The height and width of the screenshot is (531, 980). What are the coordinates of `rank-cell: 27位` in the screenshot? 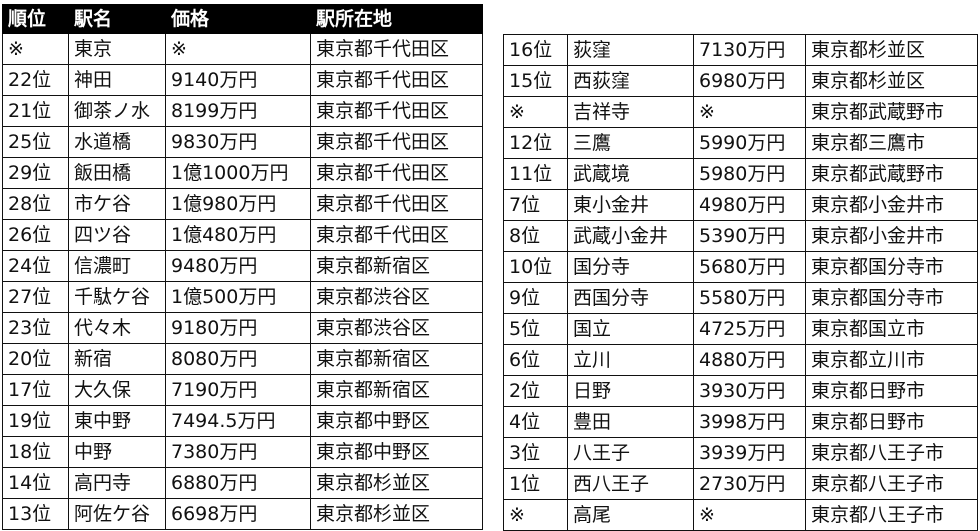 It's located at (35, 297).